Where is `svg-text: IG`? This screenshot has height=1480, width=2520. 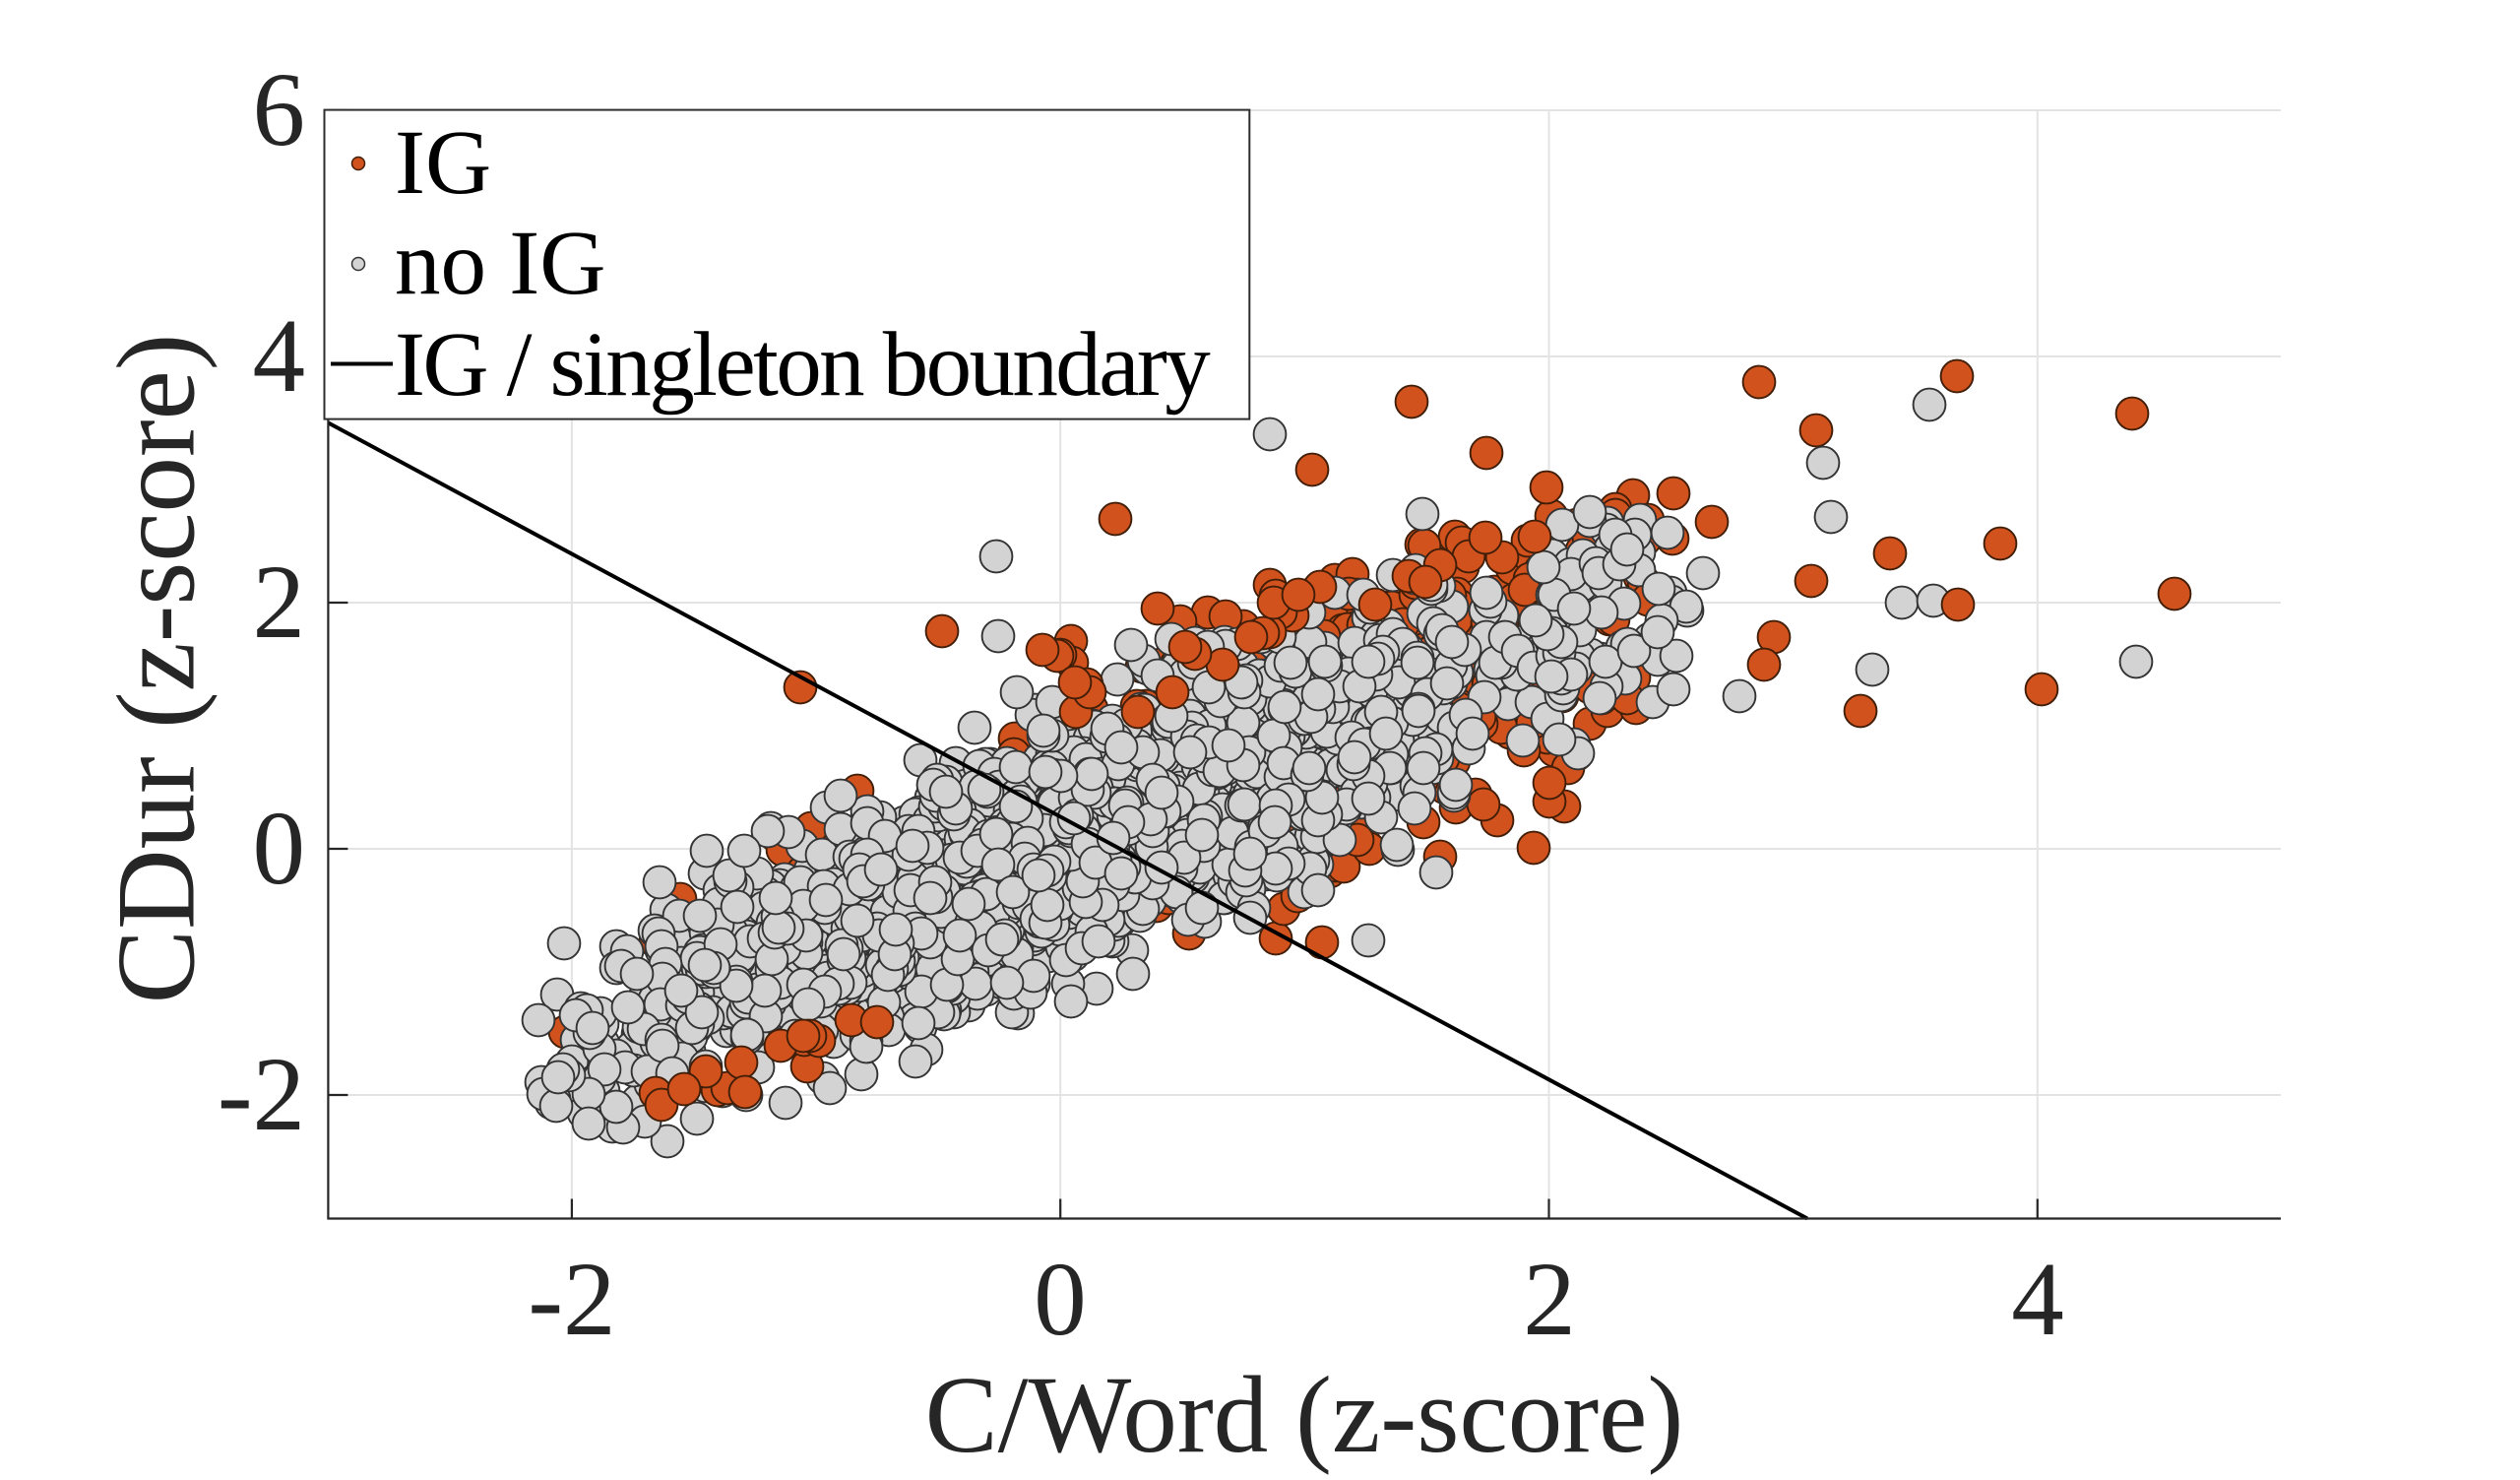
svg-text: IG is located at coordinates (443, 163).